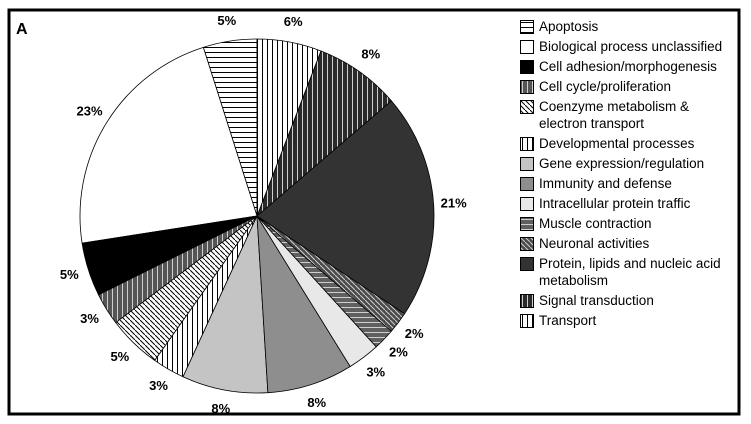 The width and height of the screenshot is (751, 424). I want to click on value-label: 6%, so click(293, 21).